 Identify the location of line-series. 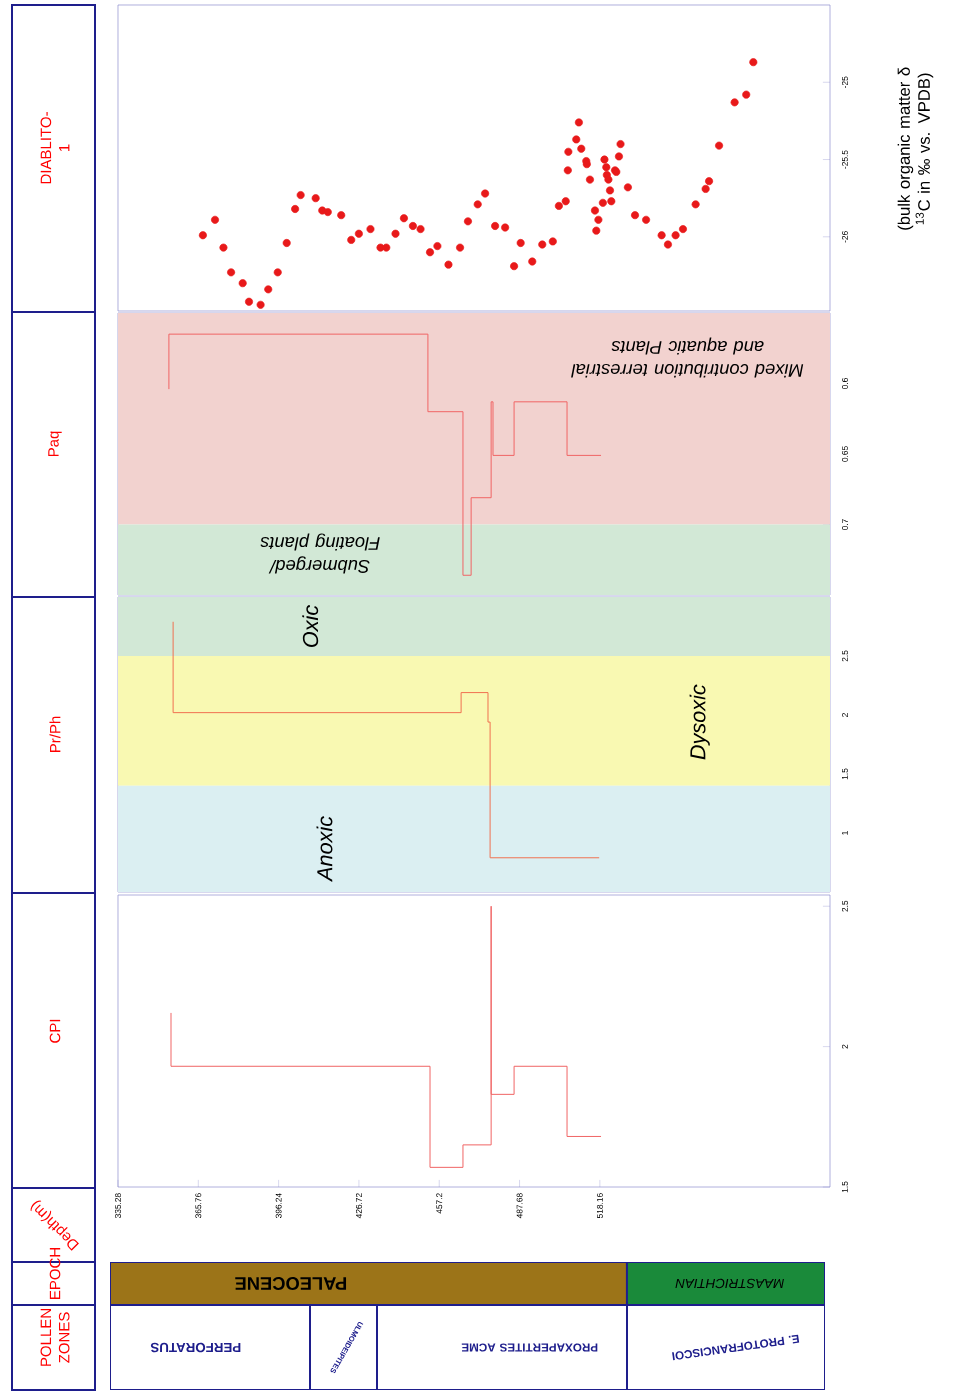
(386, 1036).